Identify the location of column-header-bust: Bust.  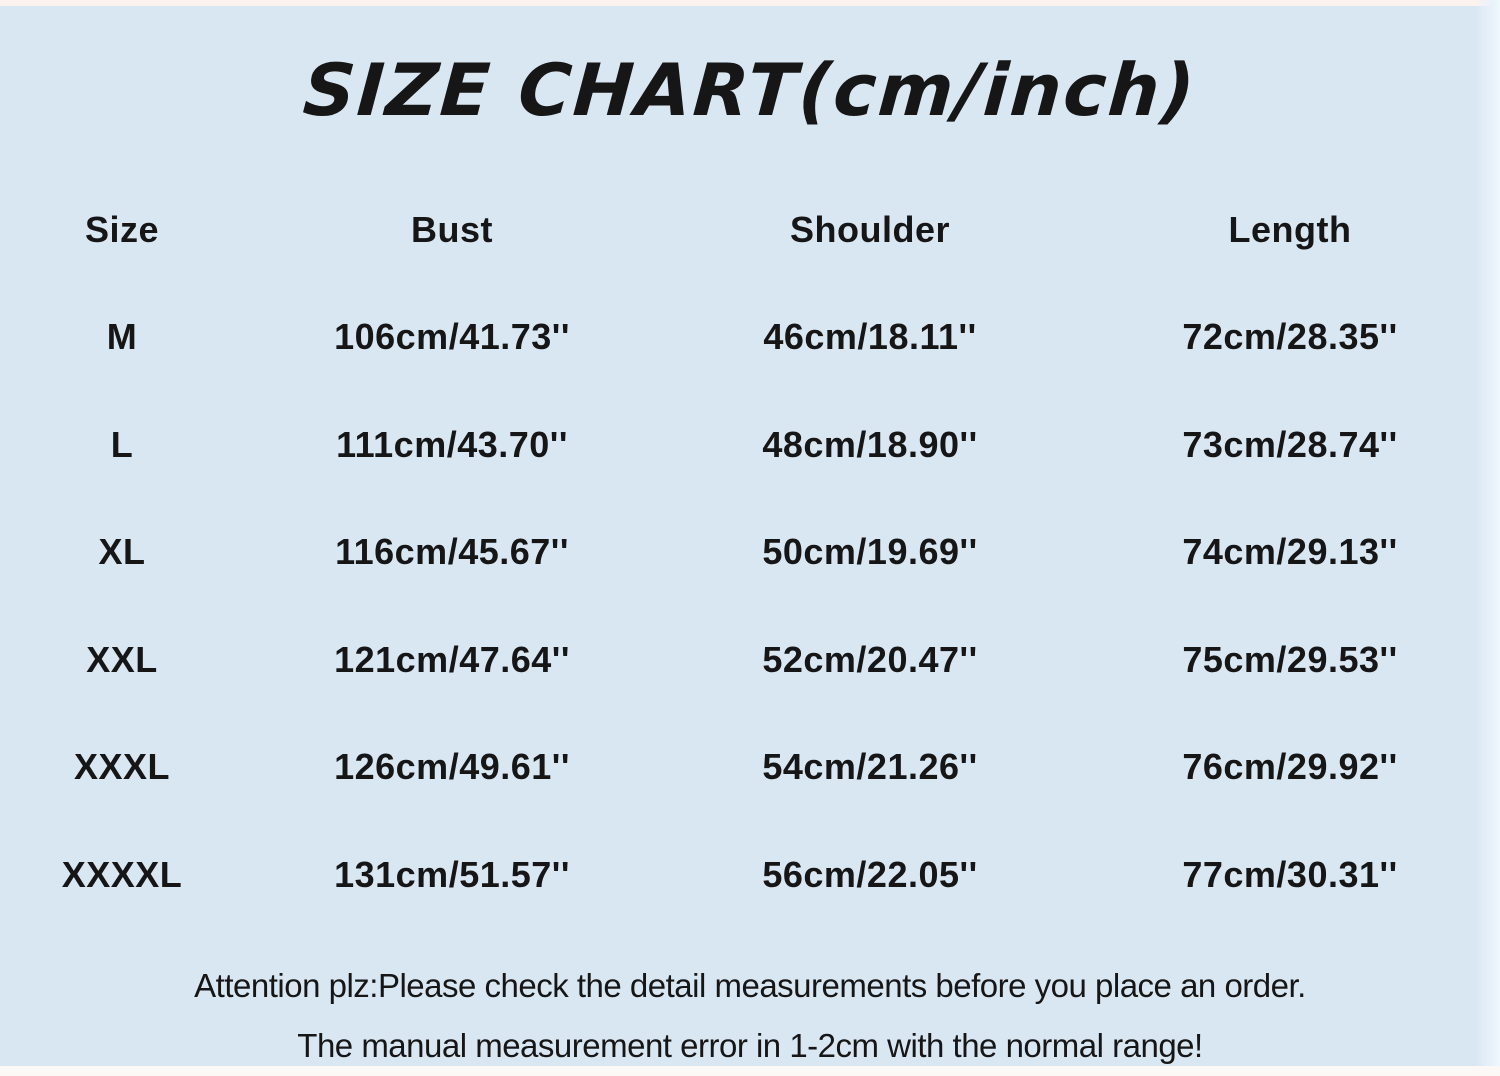
(452, 229).